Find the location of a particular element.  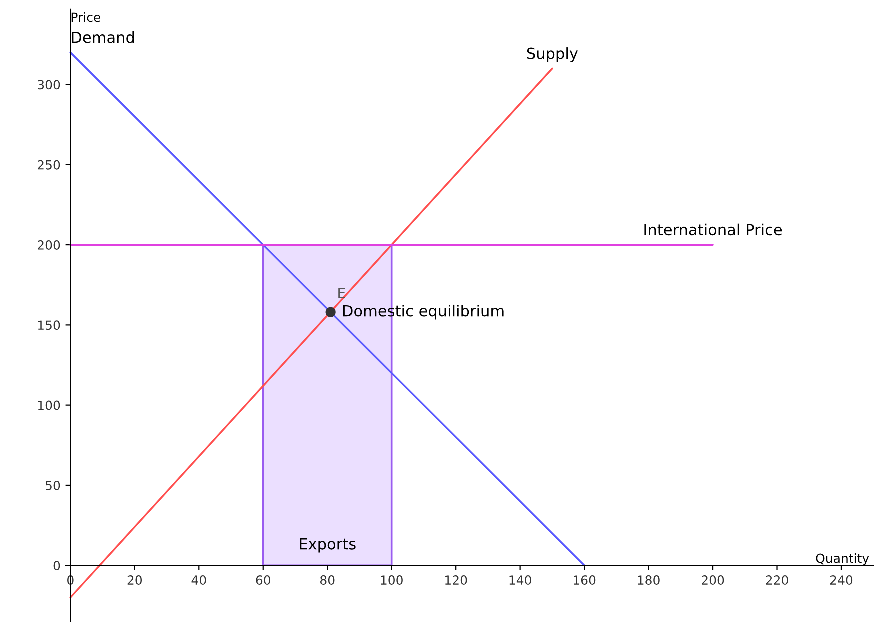

annotation: Domestic equilibrium is located at coordinates (423, 312).